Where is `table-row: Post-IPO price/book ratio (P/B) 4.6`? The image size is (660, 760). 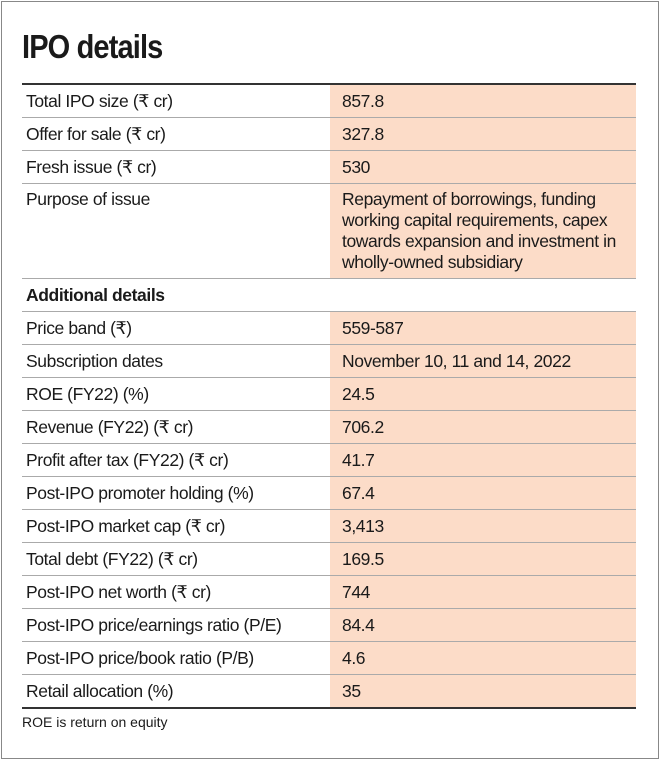 table-row: Post-IPO price/book ratio (P/B) 4.6 is located at coordinates (329, 658).